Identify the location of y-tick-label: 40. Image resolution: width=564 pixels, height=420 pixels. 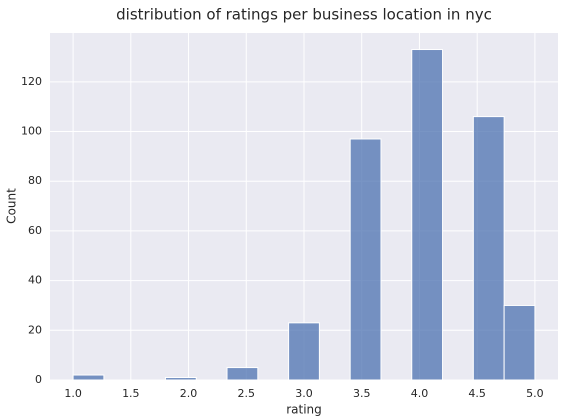
(35, 280).